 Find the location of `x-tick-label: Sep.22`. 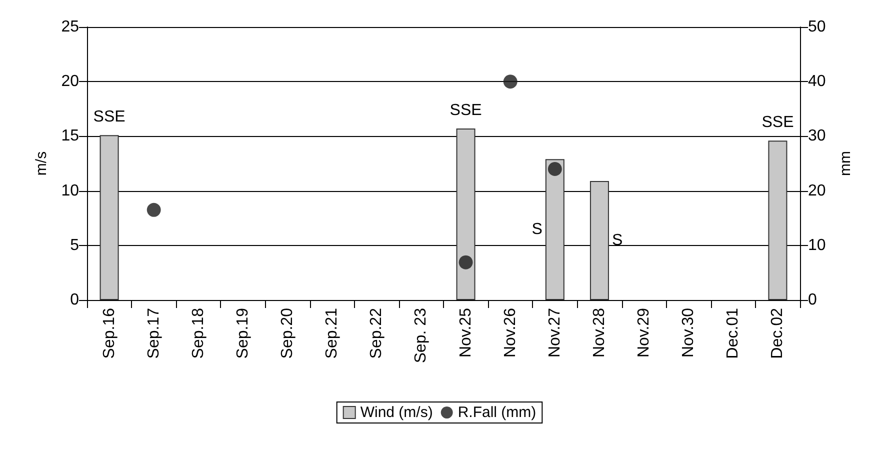

x-tick-label: Sep.22 is located at coordinates (377, 333).